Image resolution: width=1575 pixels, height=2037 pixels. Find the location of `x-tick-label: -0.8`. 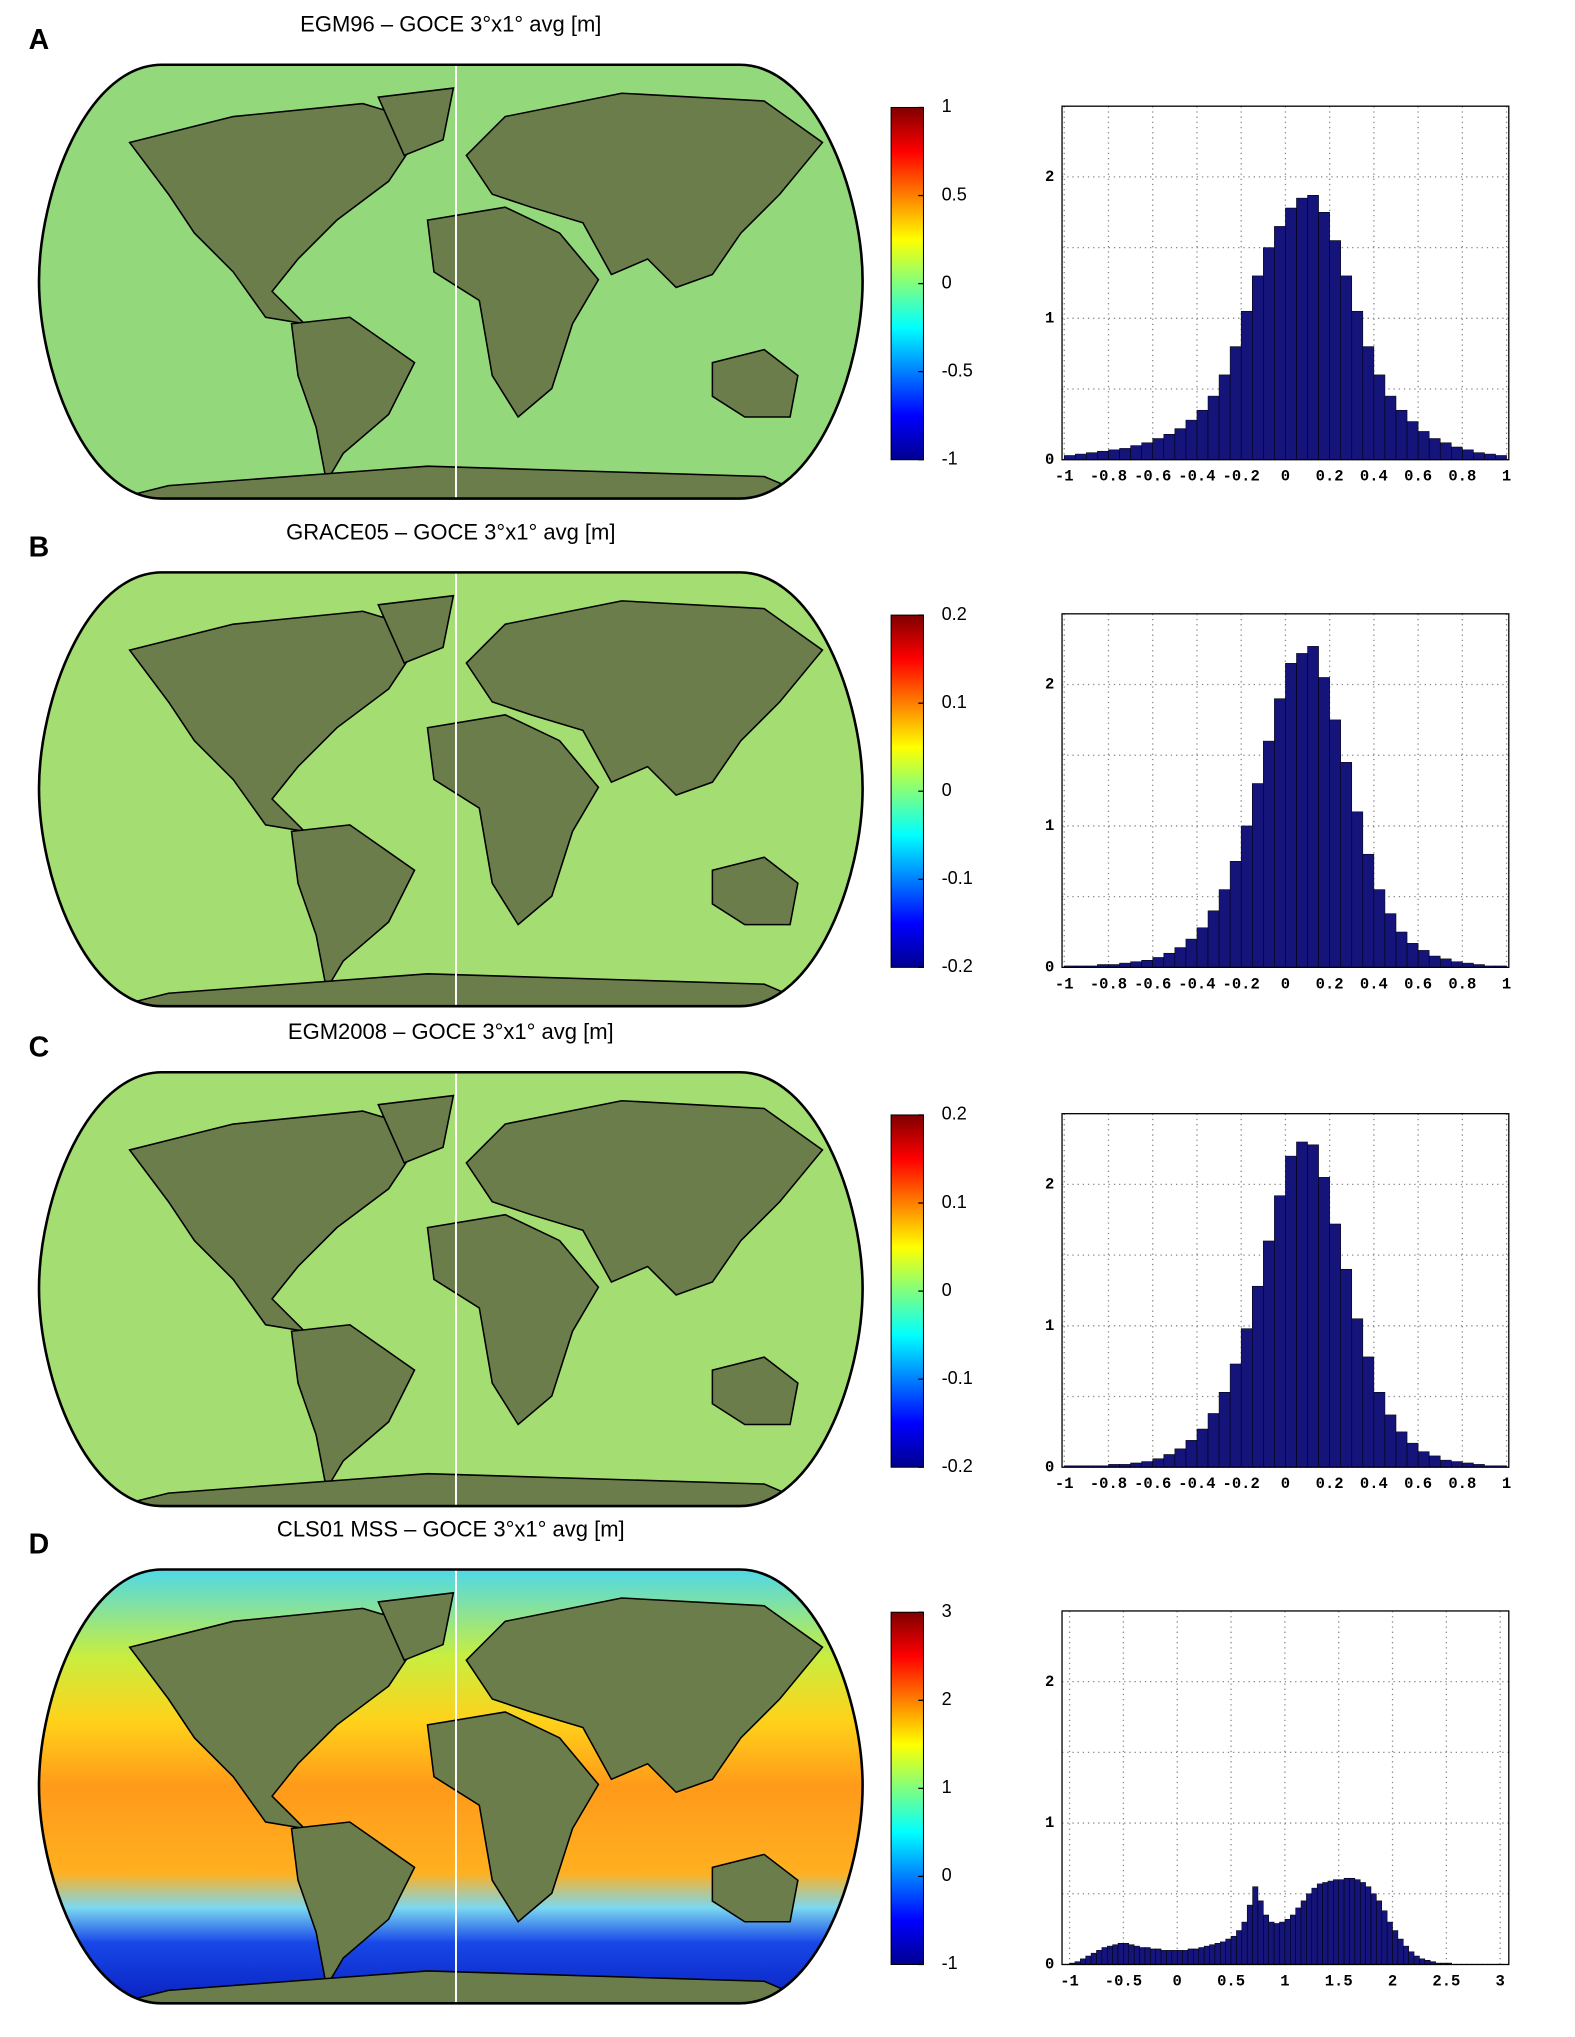

x-tick-label: -0.8 is located at coordinates (1108, 1484).